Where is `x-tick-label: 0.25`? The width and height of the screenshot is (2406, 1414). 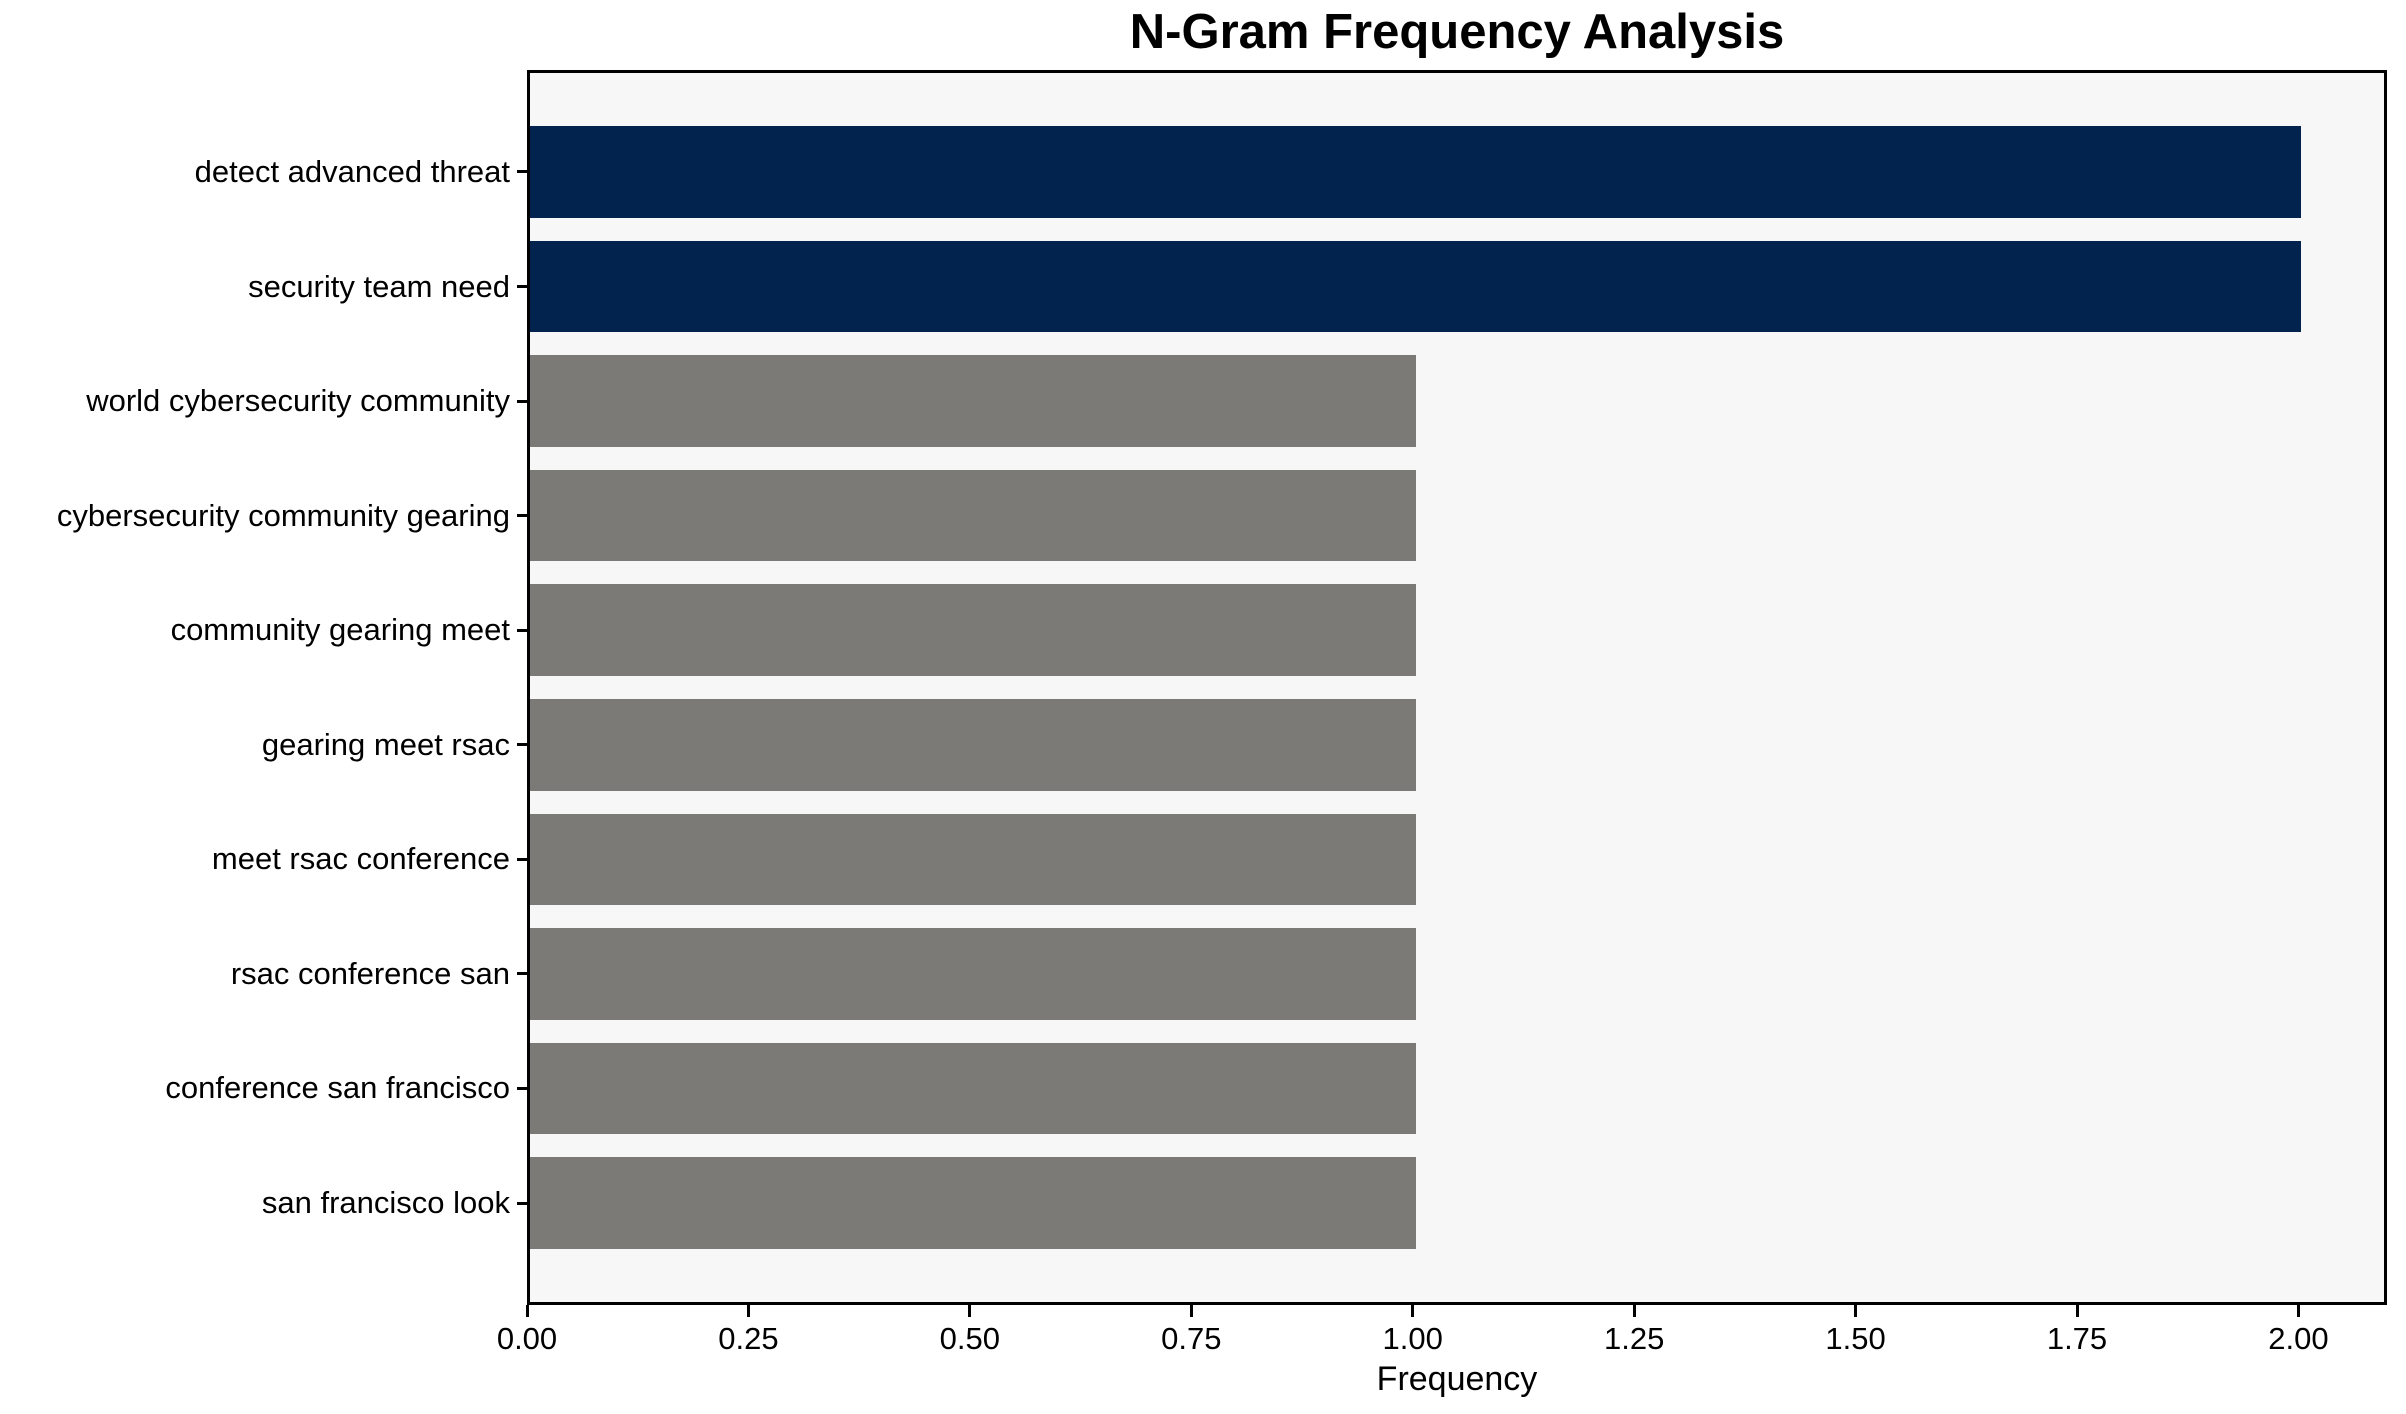
x-tick-label: 0.25 is located at coordinates (748, 1338).